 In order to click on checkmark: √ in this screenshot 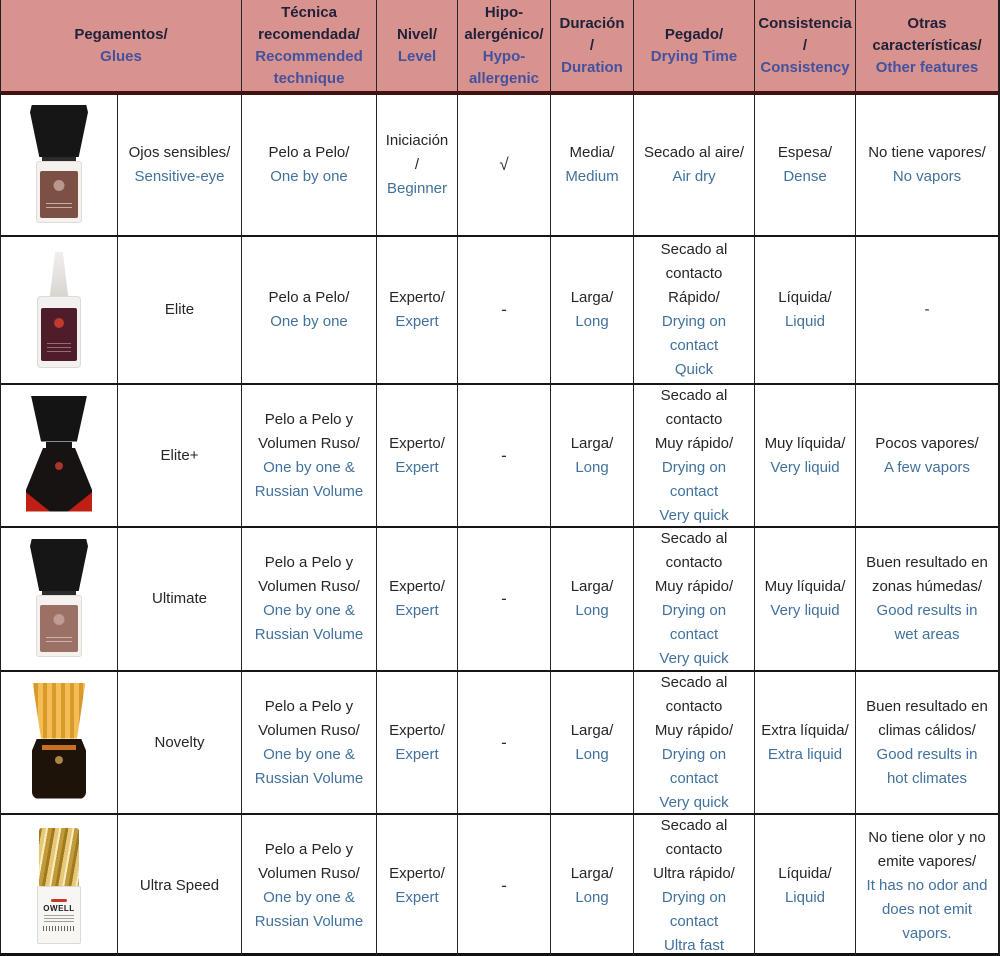, I will do `click(504, 164)`.